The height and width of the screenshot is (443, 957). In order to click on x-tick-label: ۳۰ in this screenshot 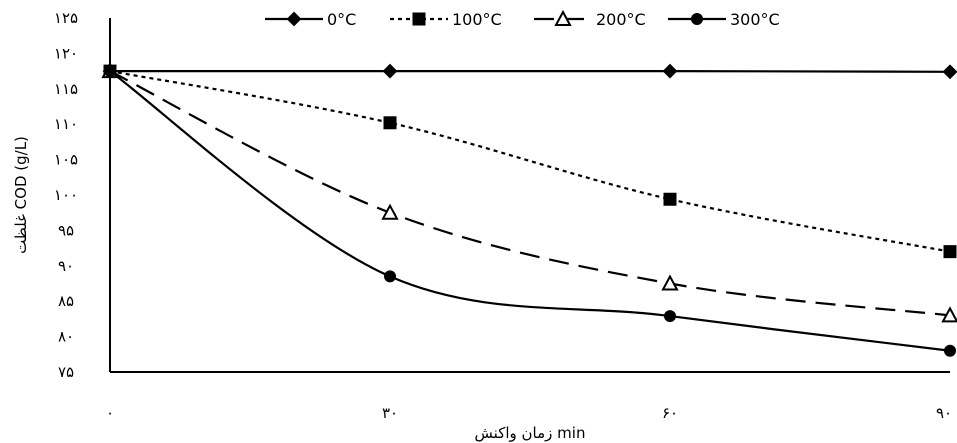, I will do `click(390, 413)`.